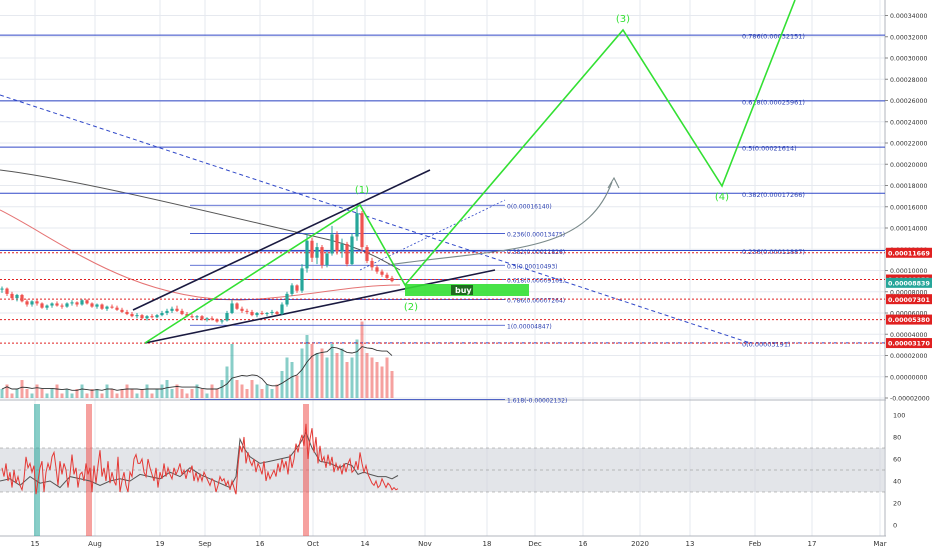  I want to click on buy-label: buy, so click(463, 290).